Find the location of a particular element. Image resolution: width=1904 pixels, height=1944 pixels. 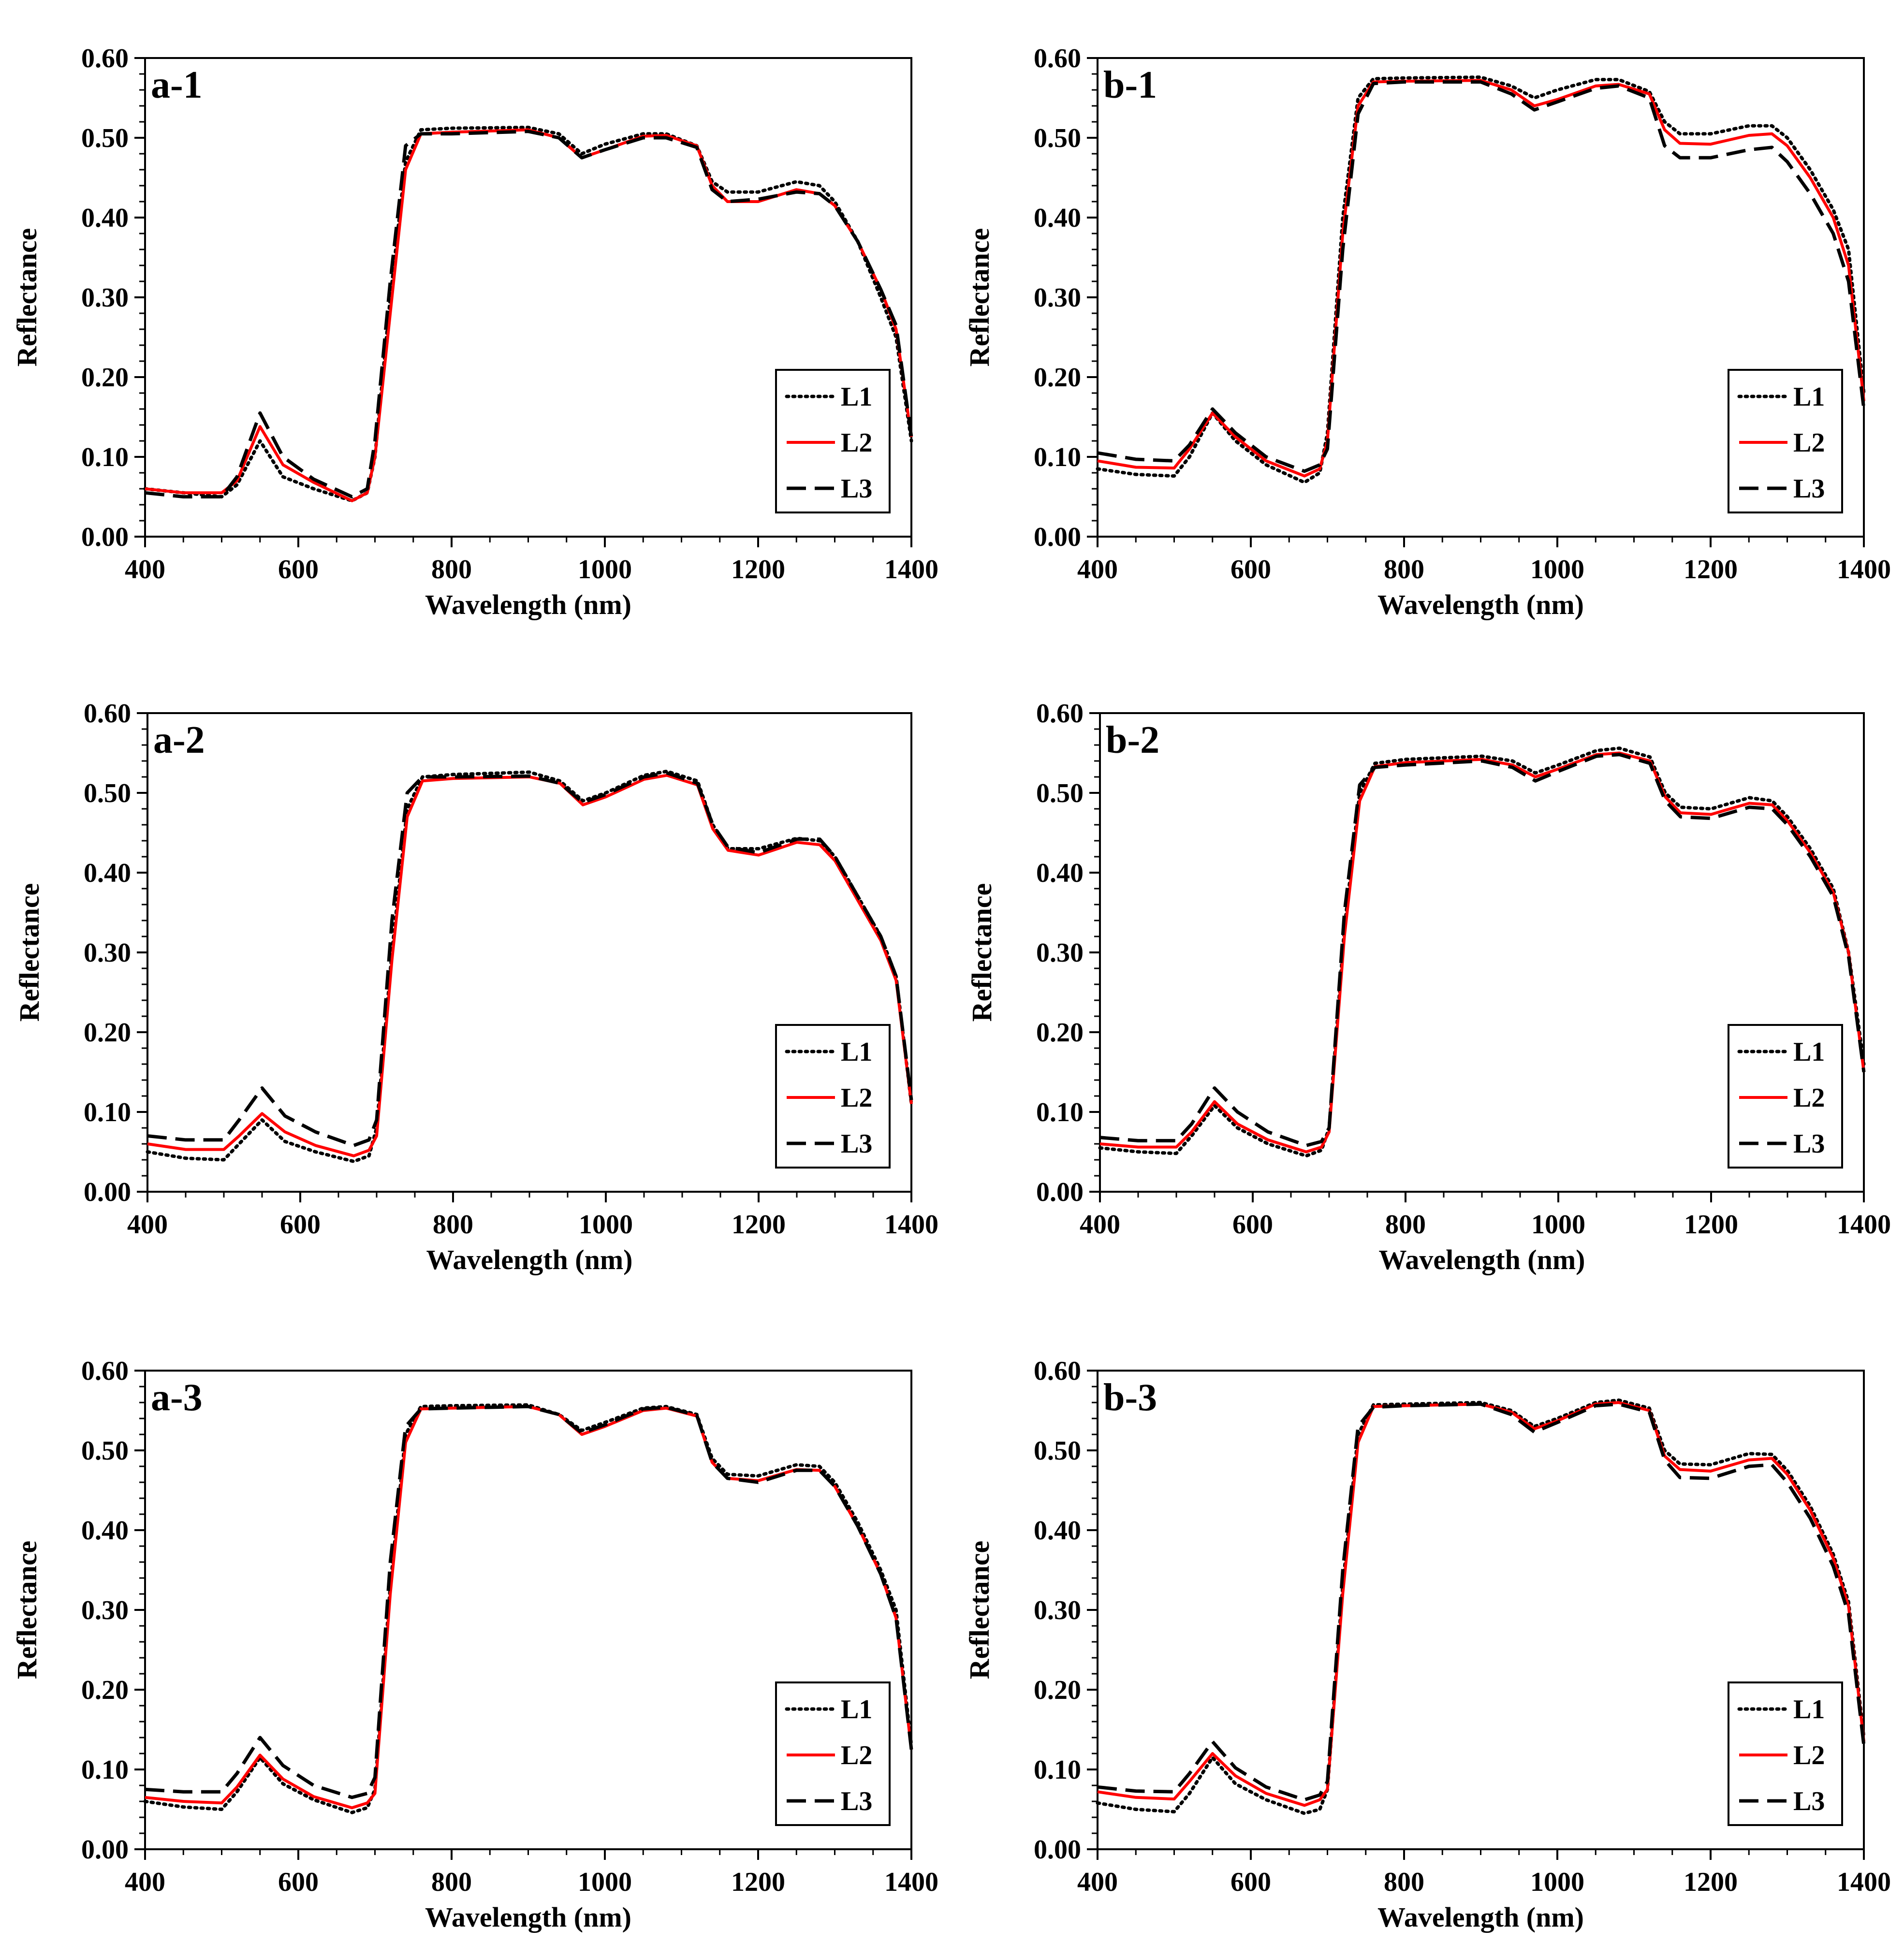

panel-label: a-3 is located at coordinates (177, 1397).